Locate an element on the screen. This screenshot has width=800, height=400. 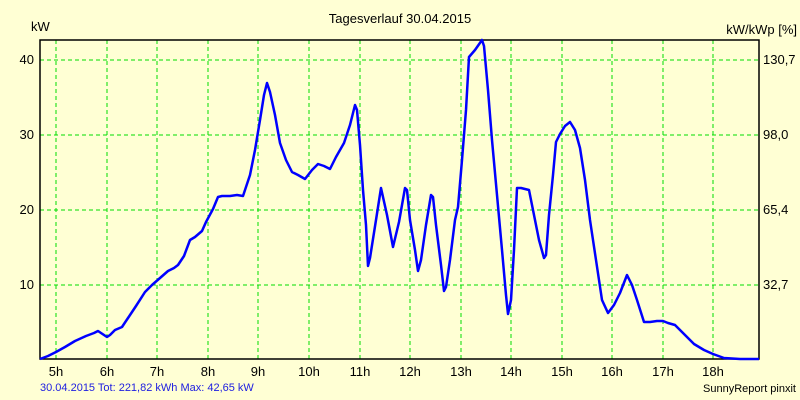
y-right-tick: 65,4 is located at coordinates (776, 209).